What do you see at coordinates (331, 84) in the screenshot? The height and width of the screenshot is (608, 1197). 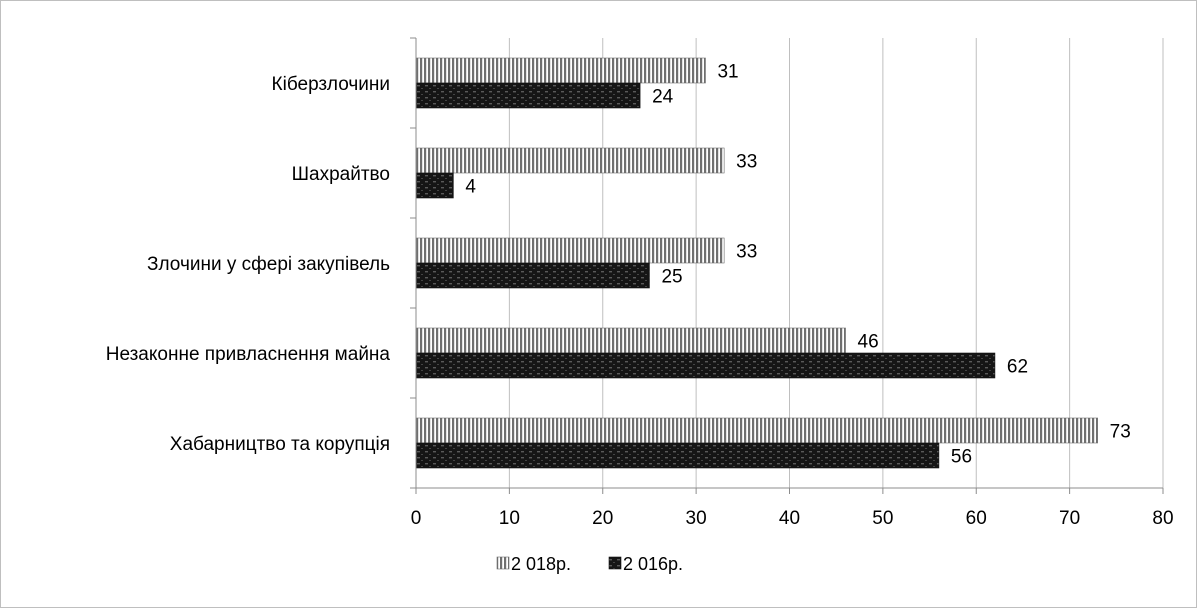 I see `category-label: Кіберзлочини` at bounding box center [331, 84].